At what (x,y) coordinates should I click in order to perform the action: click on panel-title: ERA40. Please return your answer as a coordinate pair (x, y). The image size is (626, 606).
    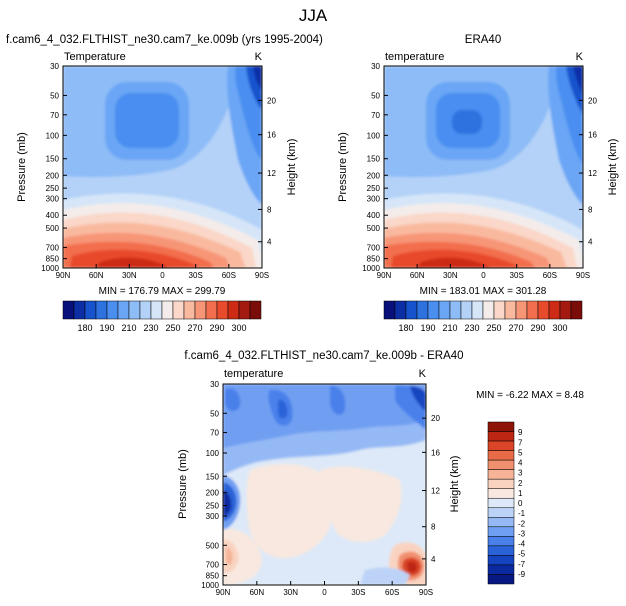
    Looking at the image, I should click on (483, 40).